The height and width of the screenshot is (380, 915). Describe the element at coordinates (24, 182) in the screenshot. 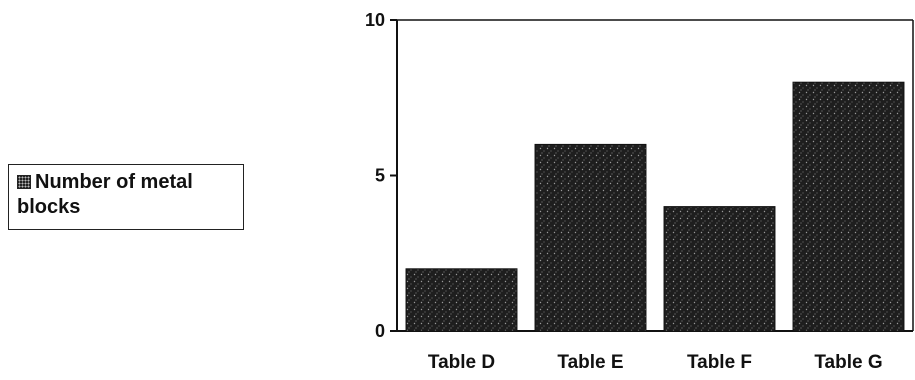

I see `legend-swatch` at that location.